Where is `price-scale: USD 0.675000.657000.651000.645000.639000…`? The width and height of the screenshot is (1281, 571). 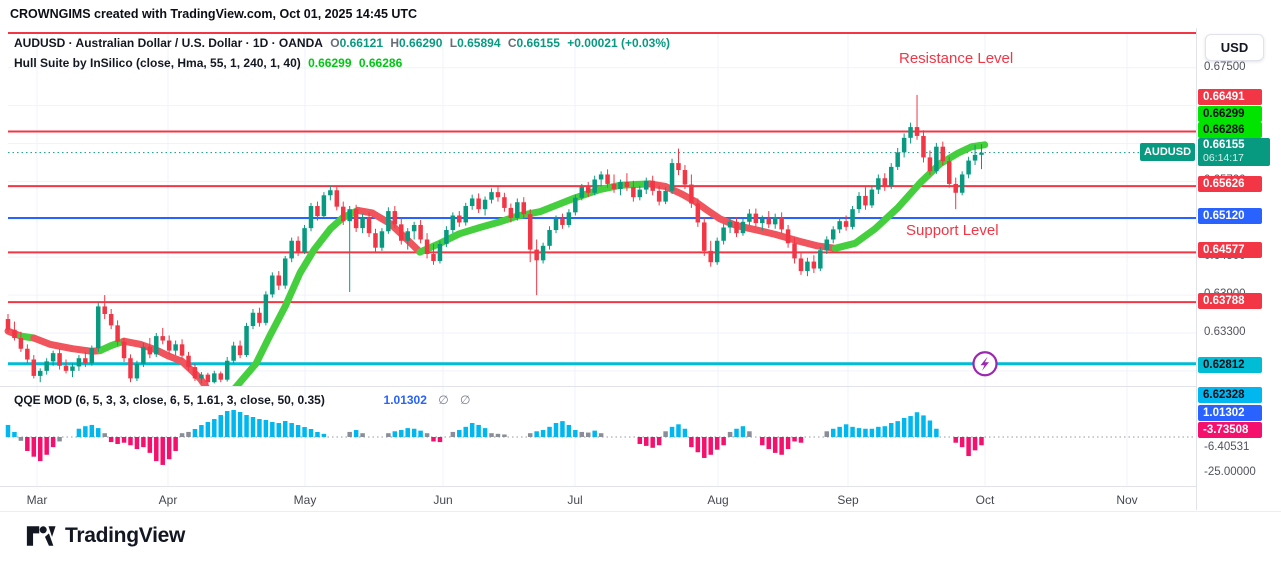 price-scale: USD 0.675000.657000.651000.645000.639000… is located at coordinates (1238, 269).